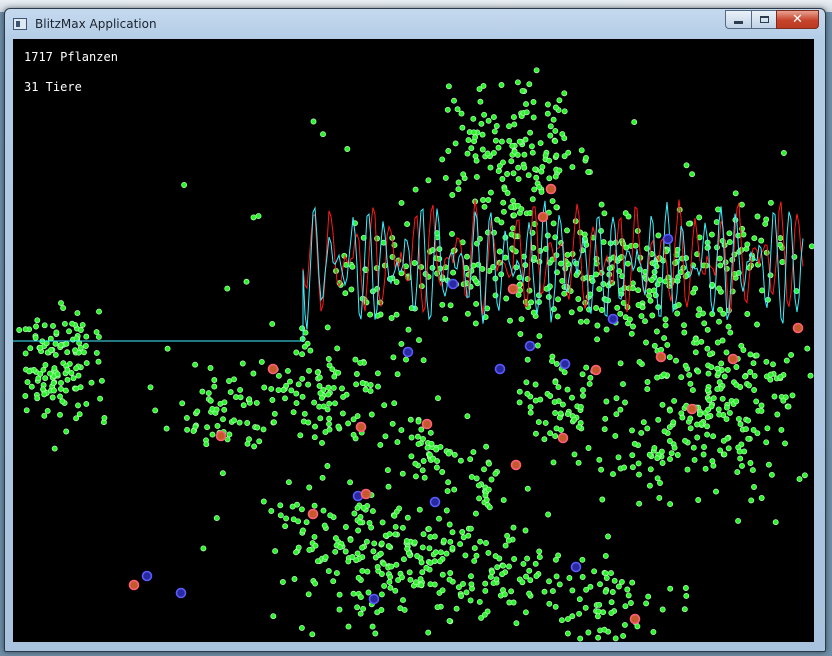 This screenshot has height=656, width=832. I want to click on app-window-icon, so click(20, 24).